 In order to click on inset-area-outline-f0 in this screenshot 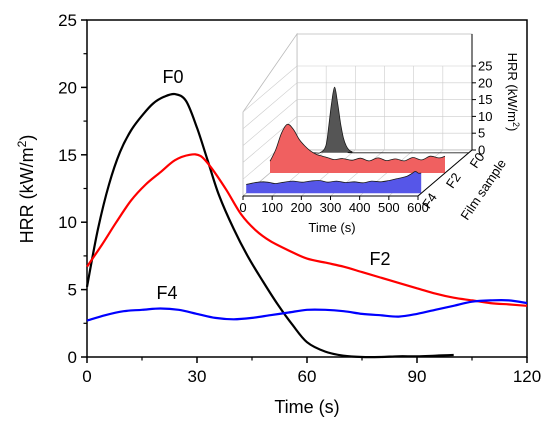, I will do `click(381, 120)`.